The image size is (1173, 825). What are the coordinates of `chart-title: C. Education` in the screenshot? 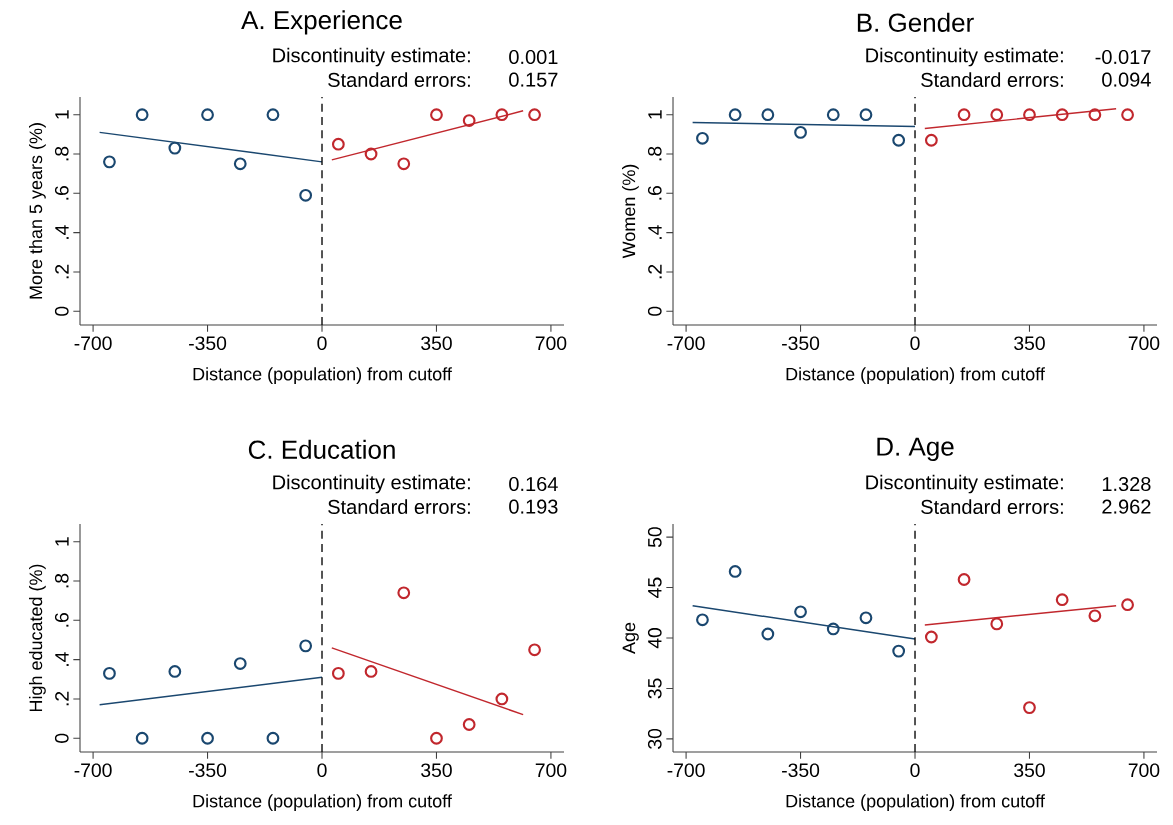 It's located at (321, 449).